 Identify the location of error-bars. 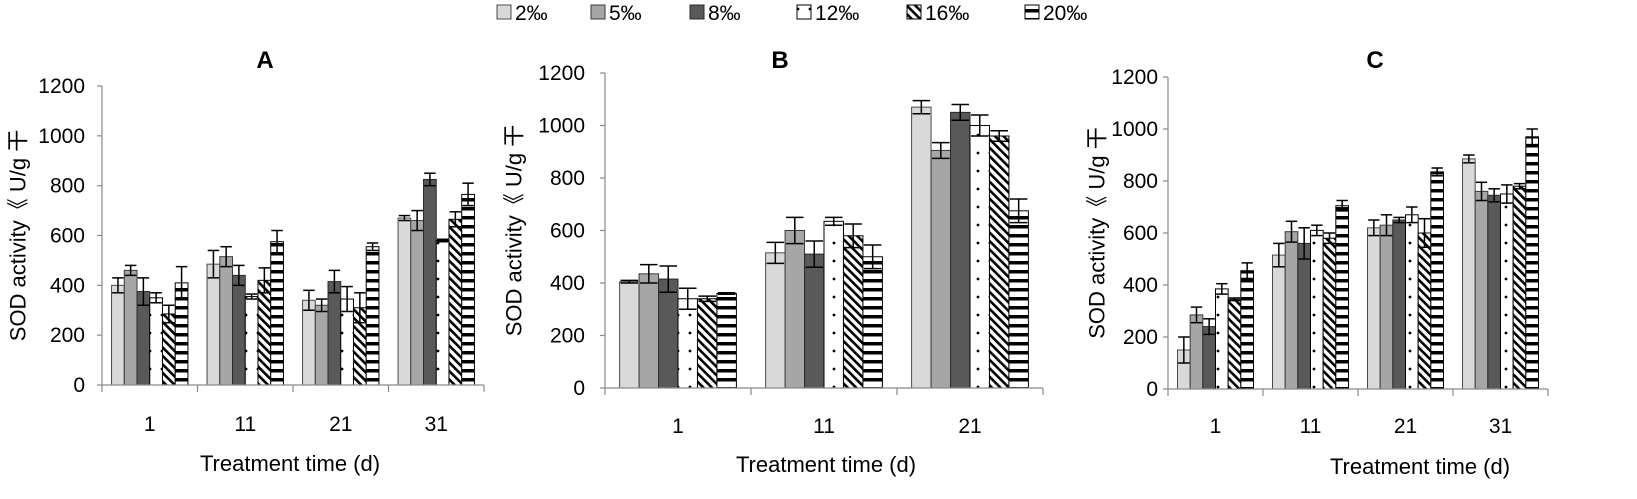
(824, 204).